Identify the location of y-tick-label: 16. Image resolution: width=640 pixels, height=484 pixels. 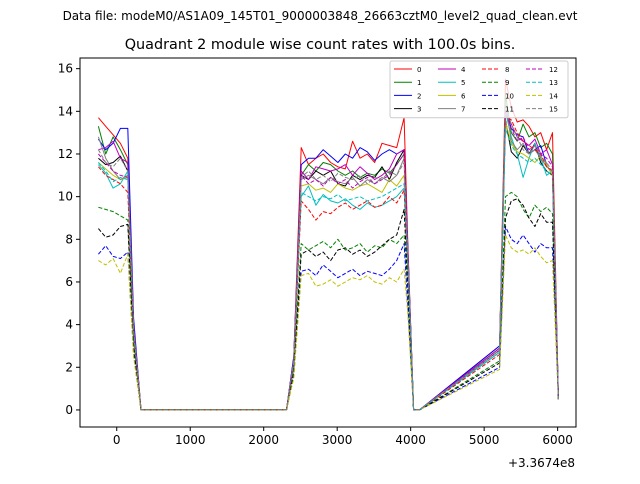
(65, 69).